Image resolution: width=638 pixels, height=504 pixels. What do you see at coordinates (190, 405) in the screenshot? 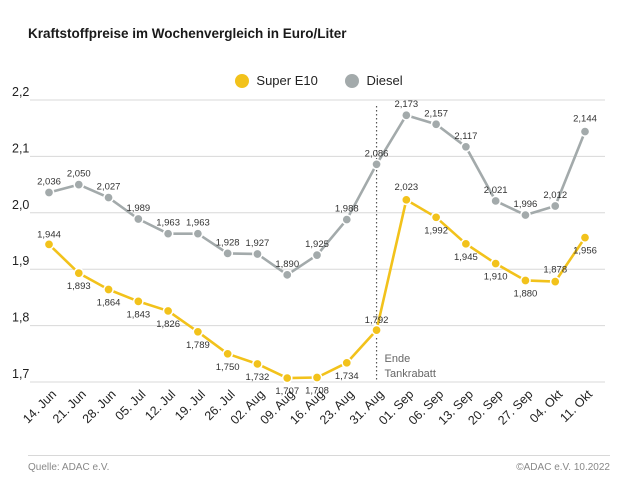
I see `x-tick-label: 19. Jul` at bounding box center [190, 405].